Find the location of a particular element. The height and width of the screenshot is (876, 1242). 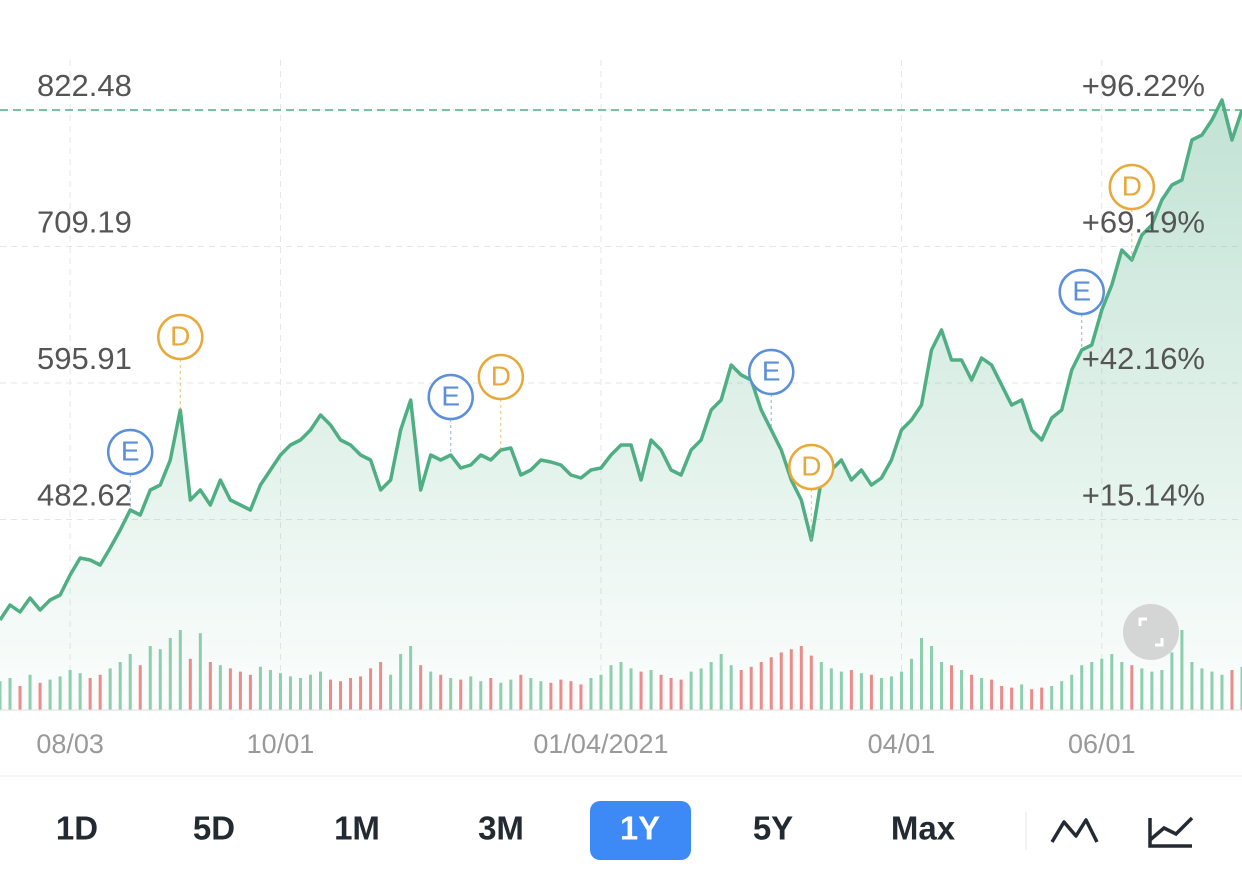

range-button: 3M is located at coordinates (501, 828).